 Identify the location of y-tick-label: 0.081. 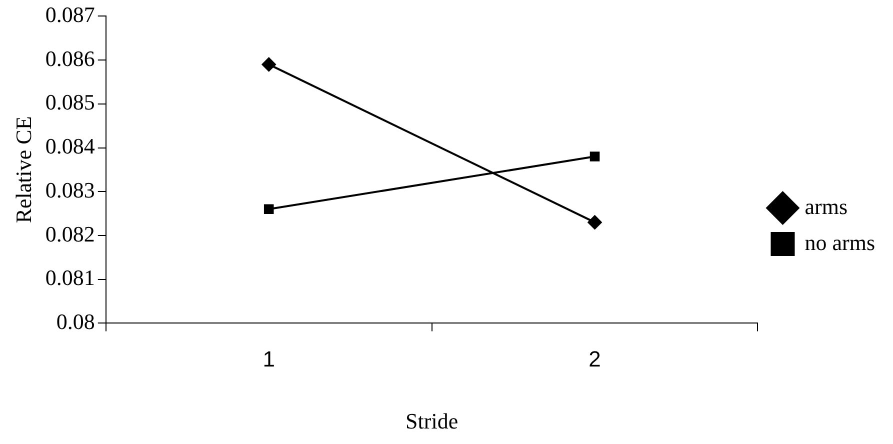
(70, 277).